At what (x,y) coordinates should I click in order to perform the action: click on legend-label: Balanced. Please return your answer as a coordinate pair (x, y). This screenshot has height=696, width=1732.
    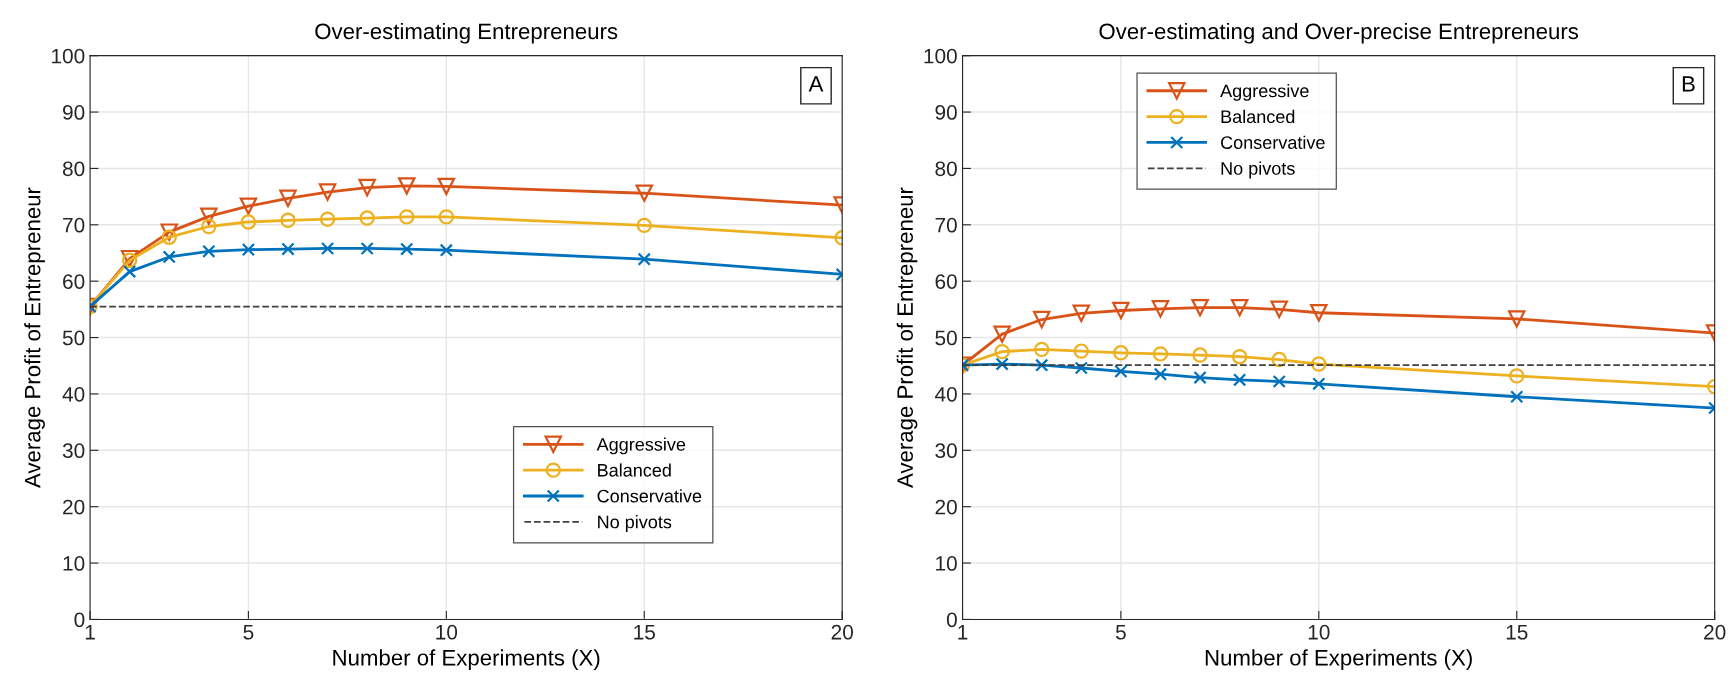
    Looking at the image, I should click on (634, 470).